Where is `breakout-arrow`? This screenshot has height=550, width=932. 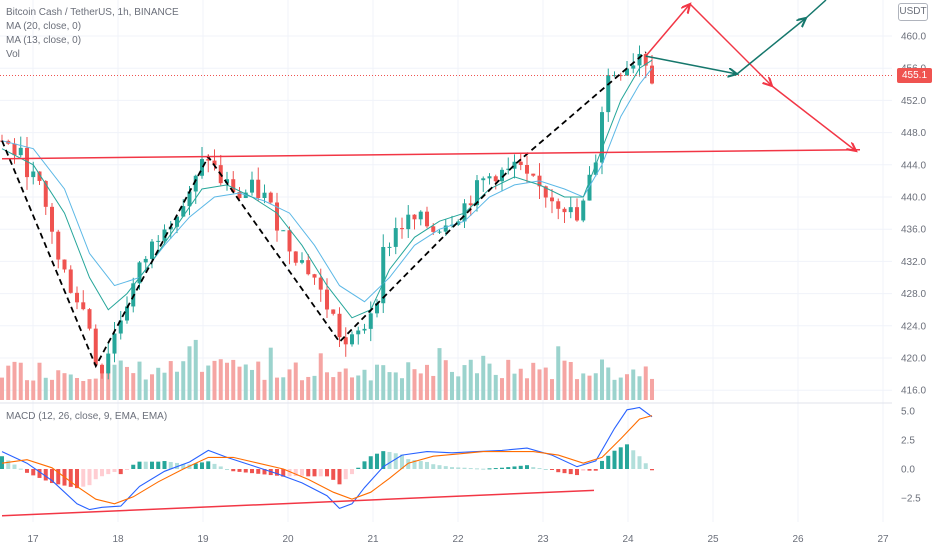 breakout-arrow is located at coordinates (771, 46).